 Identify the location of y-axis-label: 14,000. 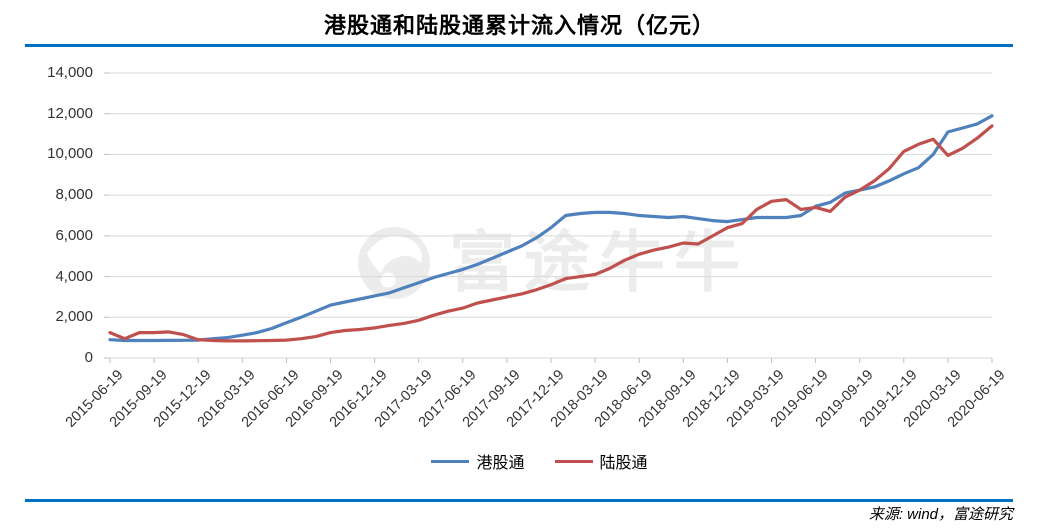
(70, 72).